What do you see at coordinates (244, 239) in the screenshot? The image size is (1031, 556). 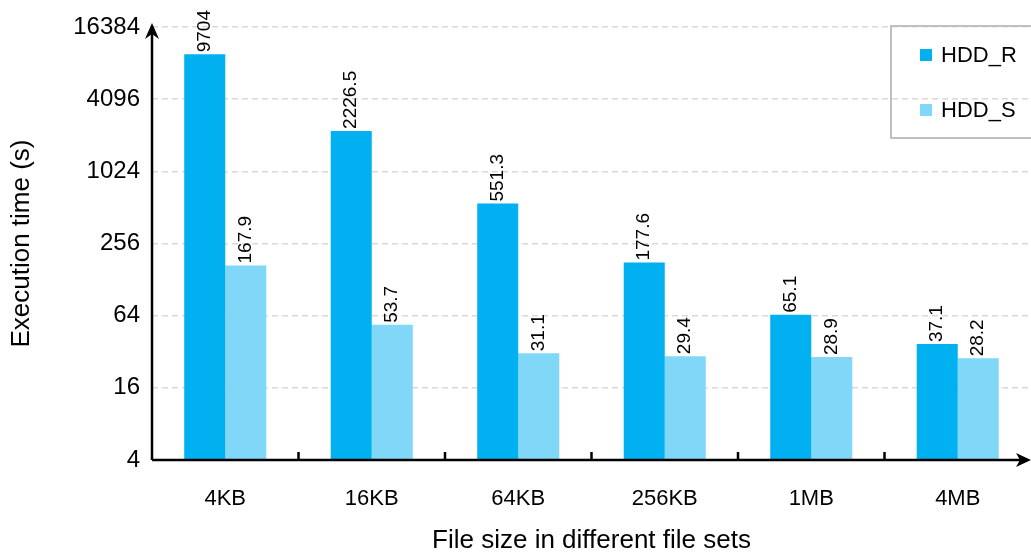 I see `data-label: 167.9` at bounding box center [244, 239].